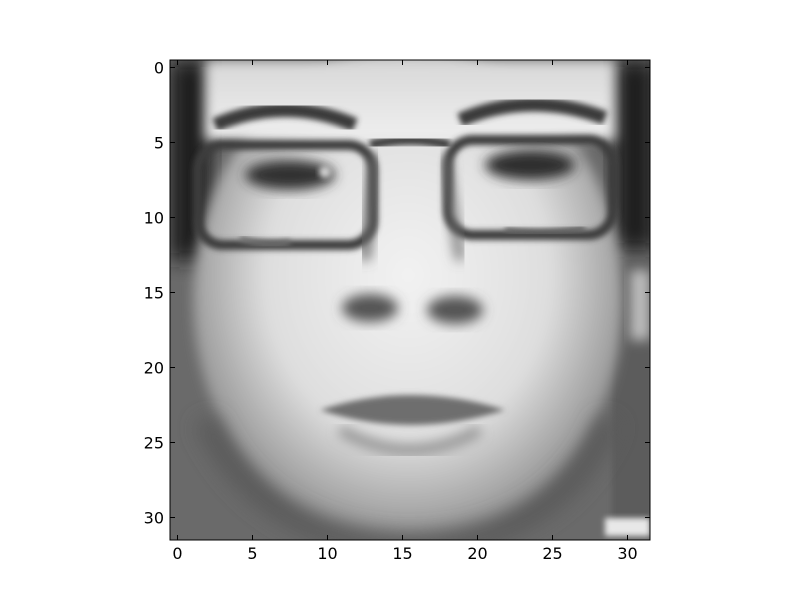 This screenshot has width=800, height=600. What do you see at coordinates (627, 553) in the screenshot?
I see `x-tick-label: 30` at bounding box center [627, 553].